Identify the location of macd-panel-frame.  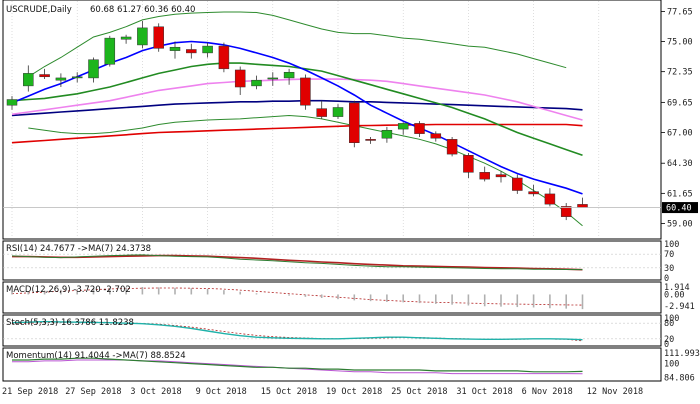
(332, 297).